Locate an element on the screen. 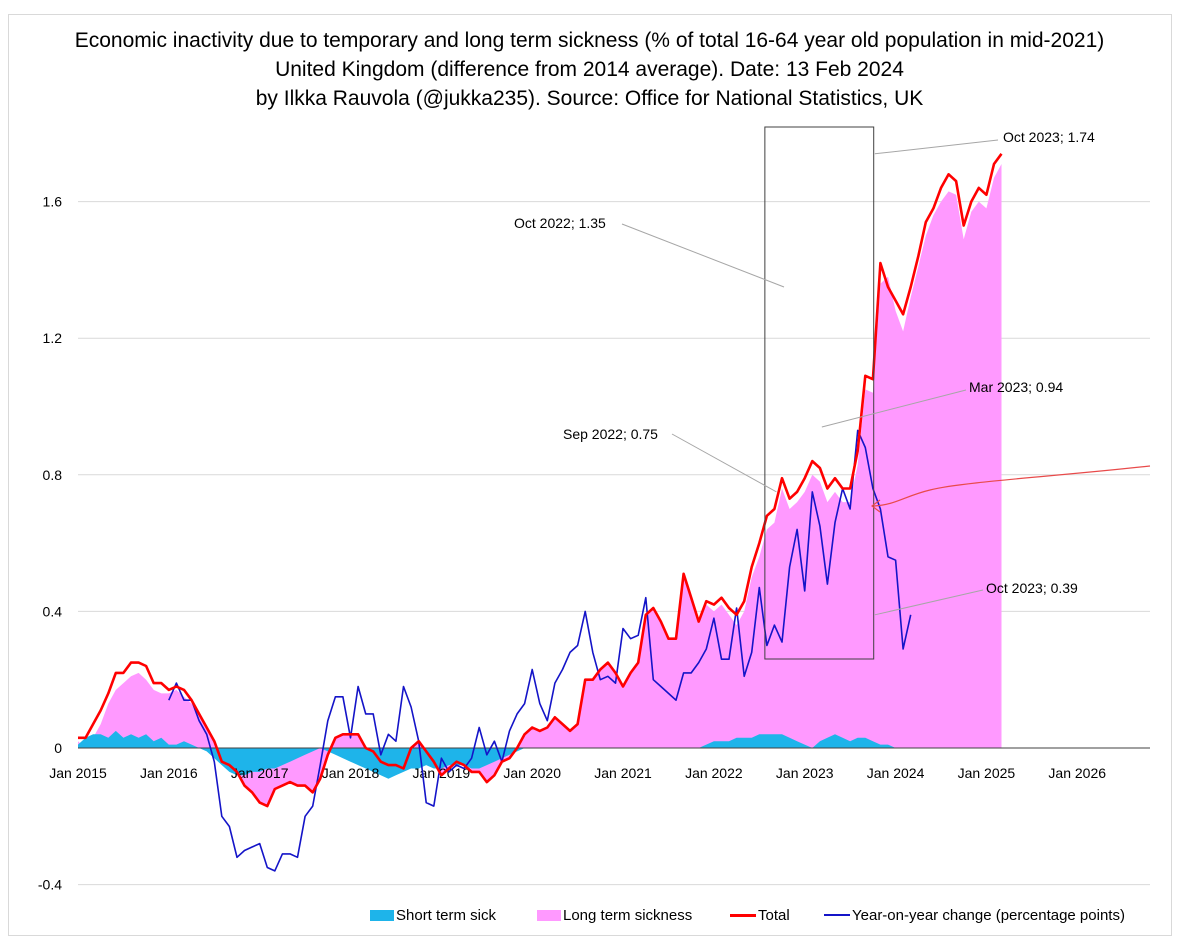 The width and height of the screenshot is (1179, 942). annotation-label: Oct 2023; 0.39 is located at coordinates (1032, 588).